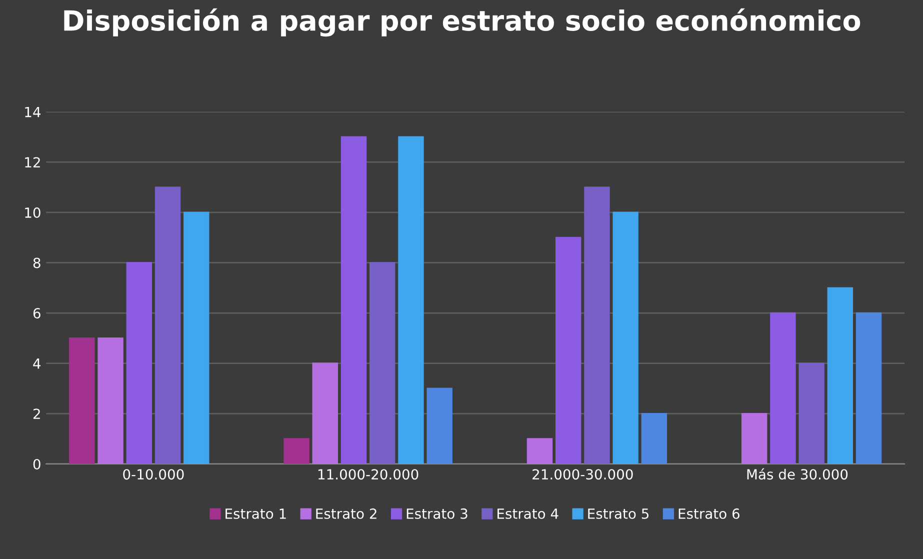 This screenshot has width=923, height=559. Describe the element at coordinates (462, 22) in the screenshot. I see `chart-title: Disposición a pagar por estrato socio econónomico` at that location.